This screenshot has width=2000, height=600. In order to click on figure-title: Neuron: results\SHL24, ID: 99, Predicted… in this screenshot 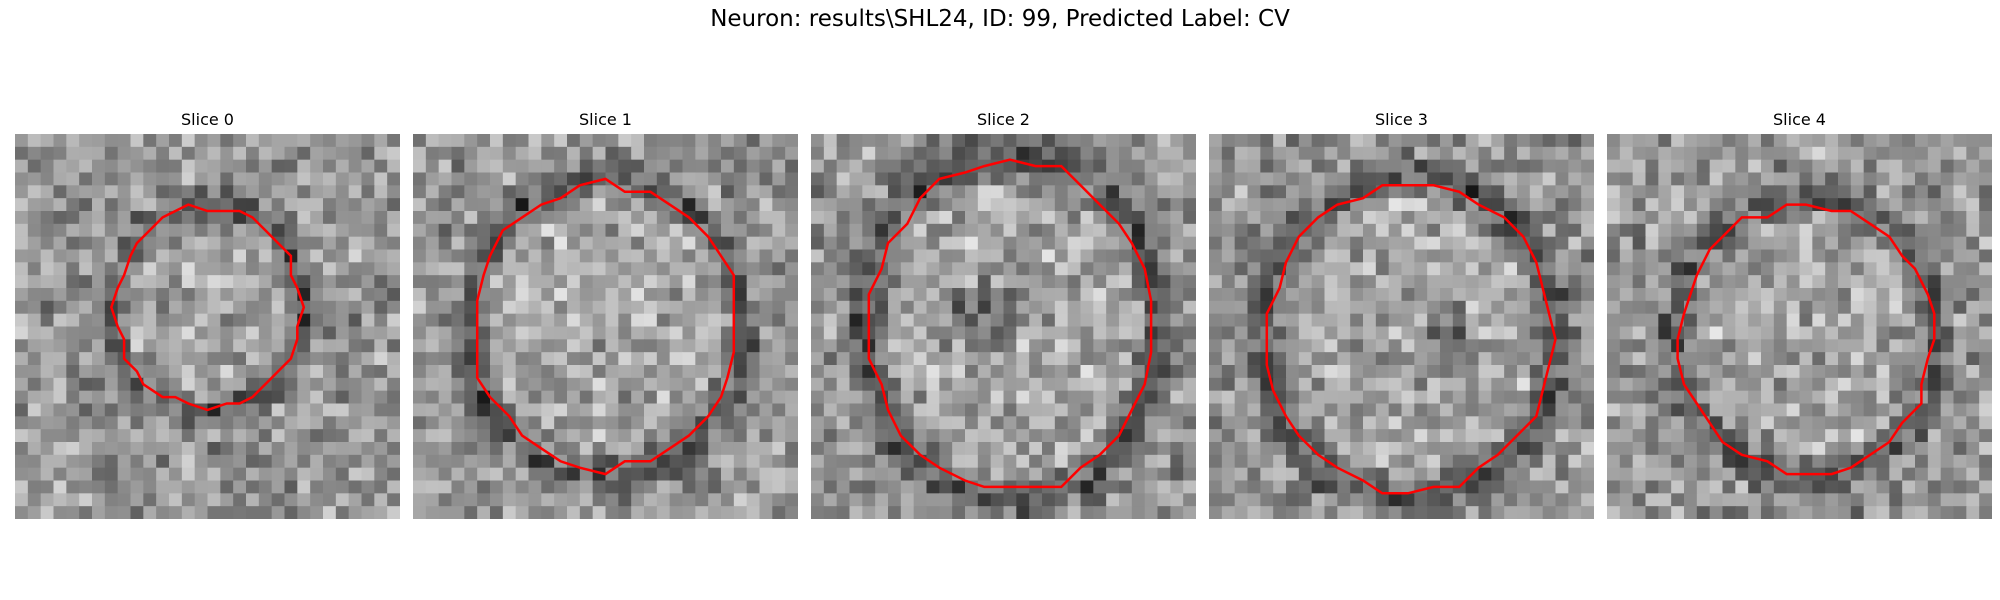, I will do `click(1000, 19)`.